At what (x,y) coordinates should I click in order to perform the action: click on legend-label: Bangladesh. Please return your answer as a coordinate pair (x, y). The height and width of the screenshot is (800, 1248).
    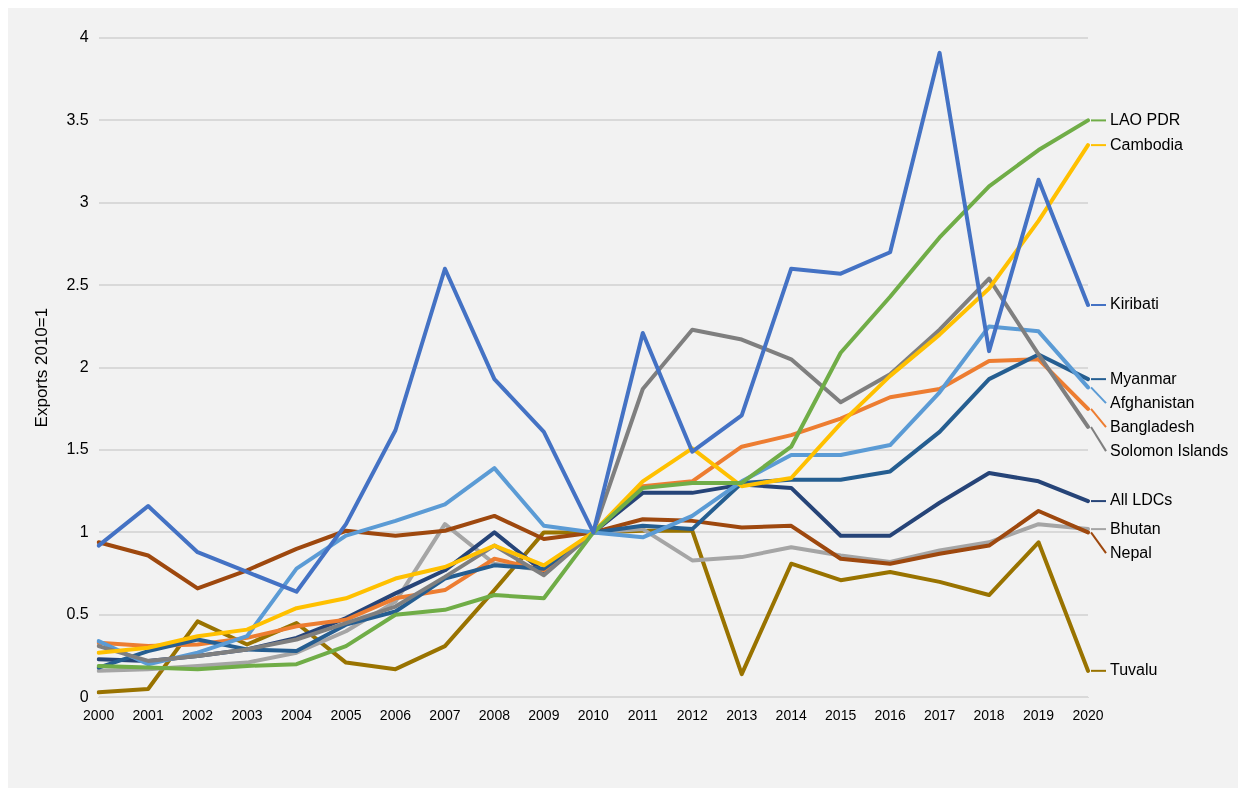
    Looking at the image, I should click on (1152, 426).